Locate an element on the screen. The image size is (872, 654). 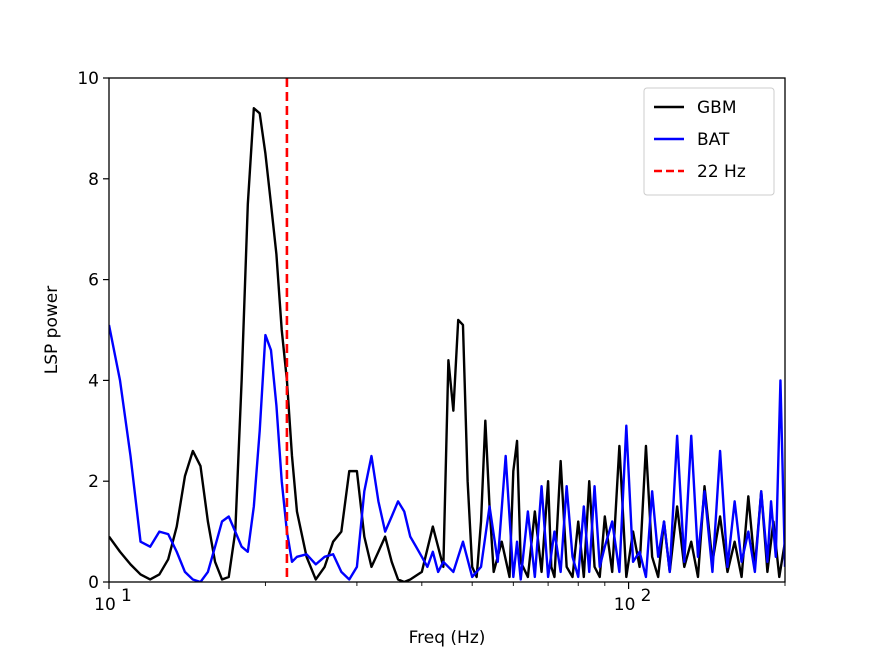
legend: GBM BAT 22 Hz is located at coordinates (709, 141).